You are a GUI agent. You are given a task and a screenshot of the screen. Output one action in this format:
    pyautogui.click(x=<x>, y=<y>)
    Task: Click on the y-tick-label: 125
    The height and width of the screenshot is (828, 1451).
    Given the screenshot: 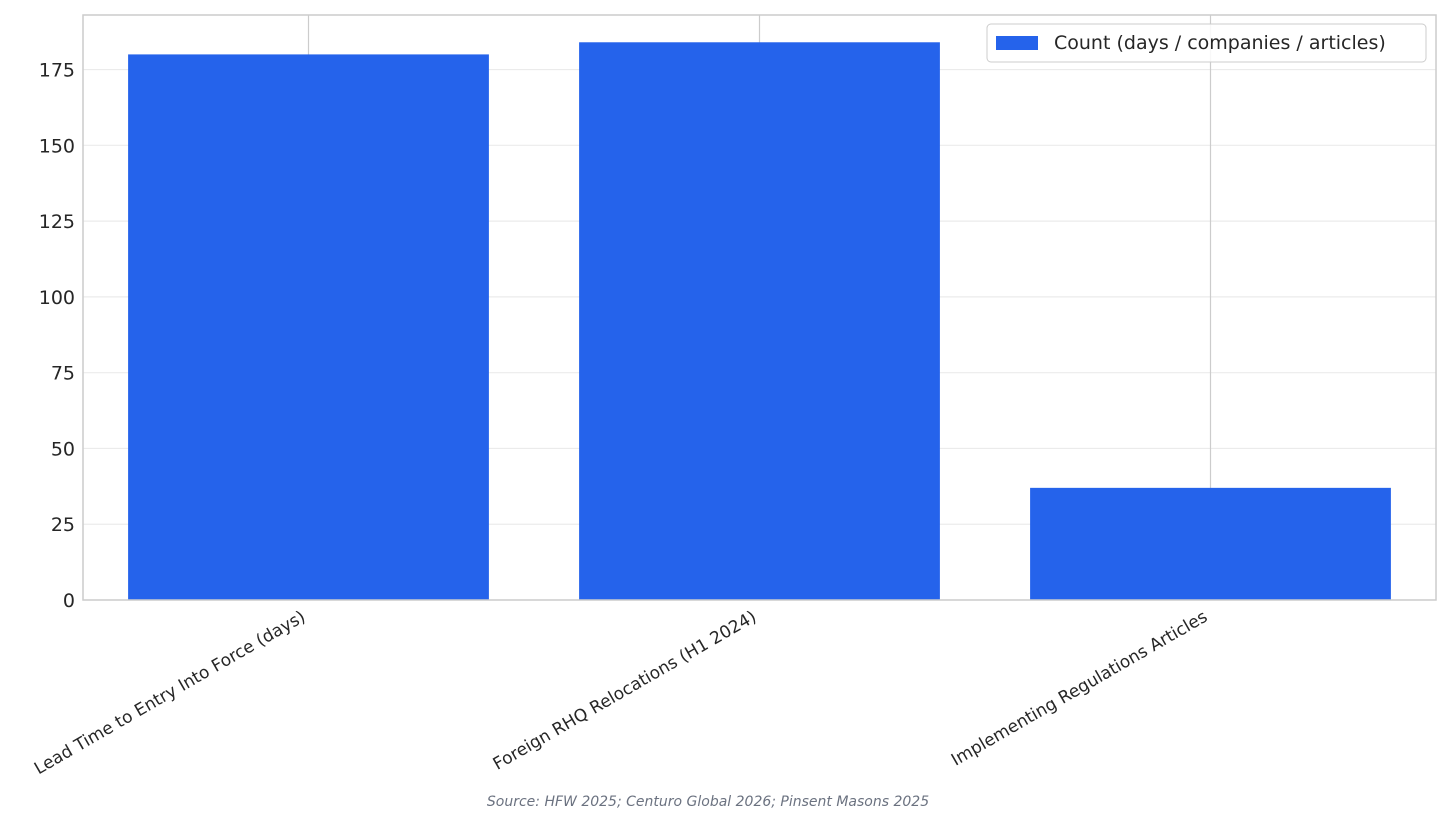 What is the action you would take?
    pyautogui.click(x=57, y=222)
    